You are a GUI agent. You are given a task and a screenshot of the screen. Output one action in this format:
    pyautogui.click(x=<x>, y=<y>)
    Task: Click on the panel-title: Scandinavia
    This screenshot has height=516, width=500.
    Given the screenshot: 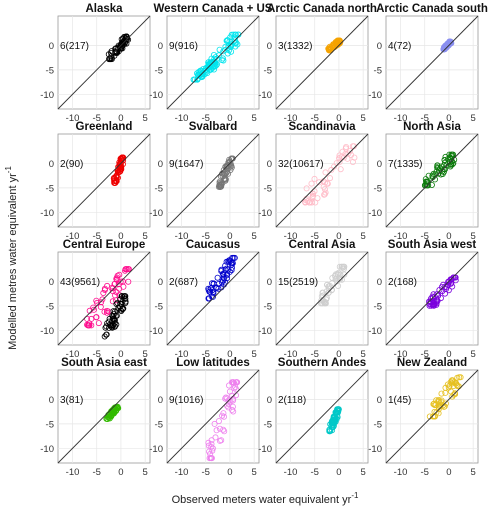 What is the action you would take?
    pyautogui.click(x=322, y=127)
    